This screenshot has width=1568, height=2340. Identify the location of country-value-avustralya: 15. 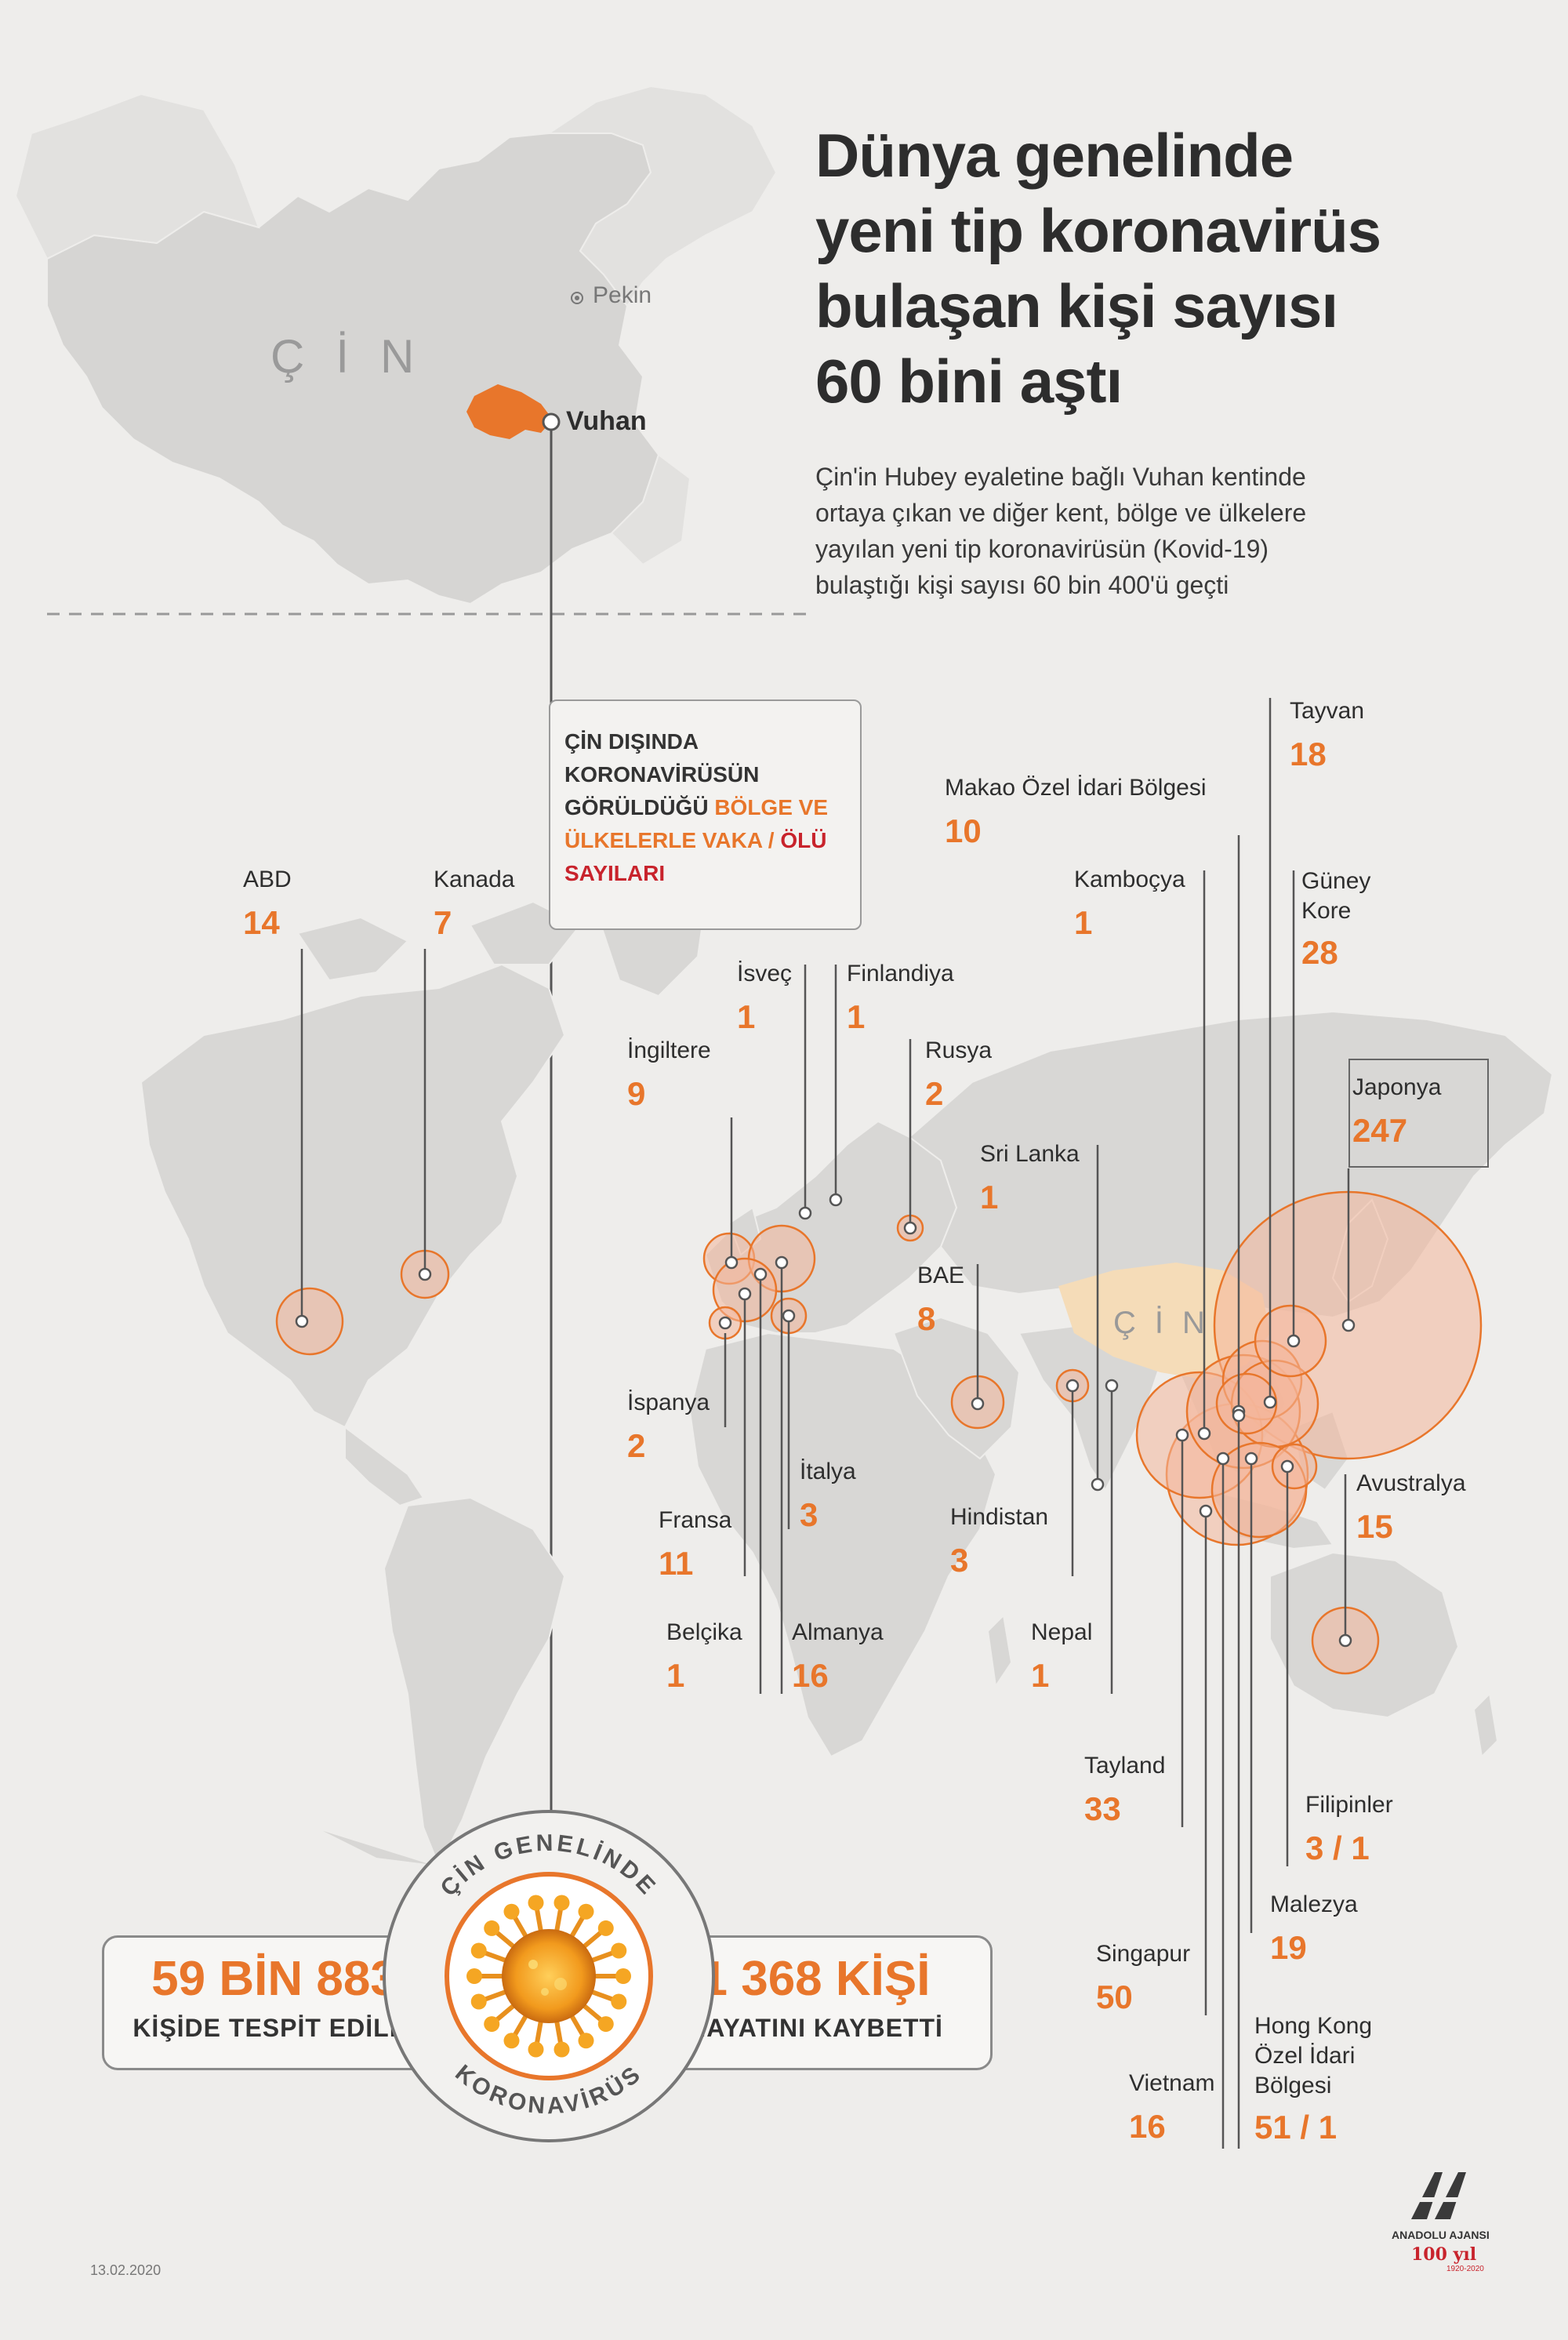
(1374, 1526).